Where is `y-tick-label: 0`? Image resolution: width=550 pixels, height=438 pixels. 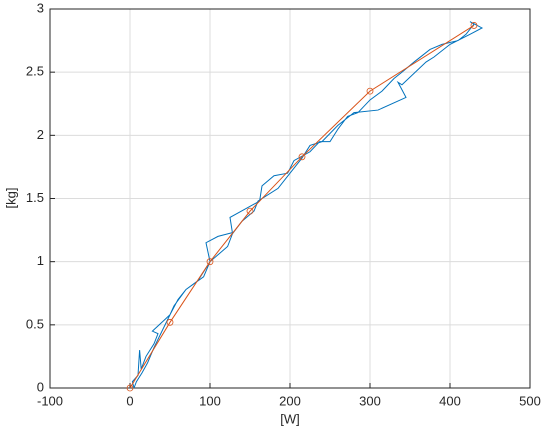 y-tick-label: 0 is located at coordinates (40, 386).